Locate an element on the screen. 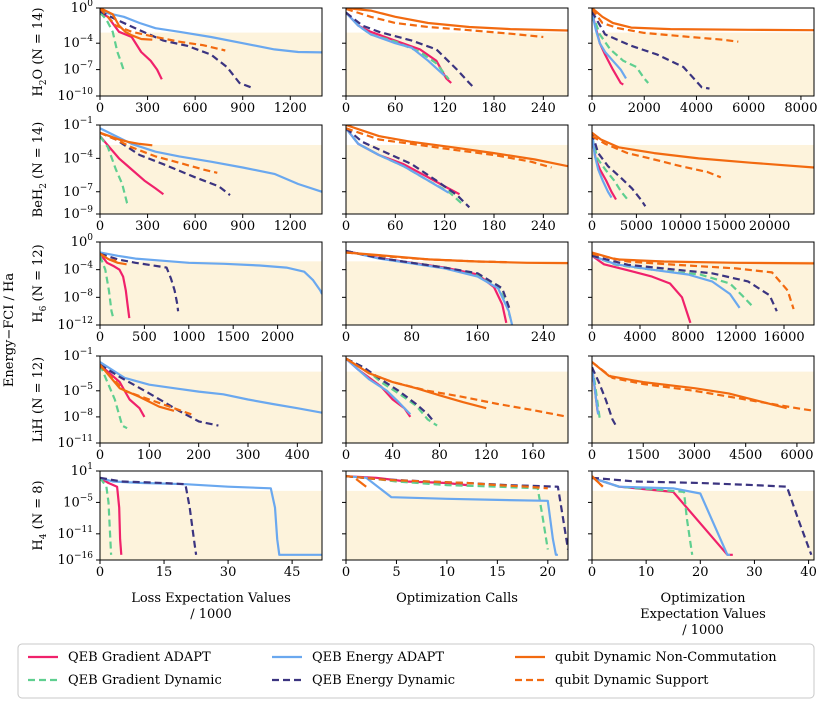 The width and height of the screenshot is (831, 706). x-tick-label: 180 is located at coordinates (494, 108).